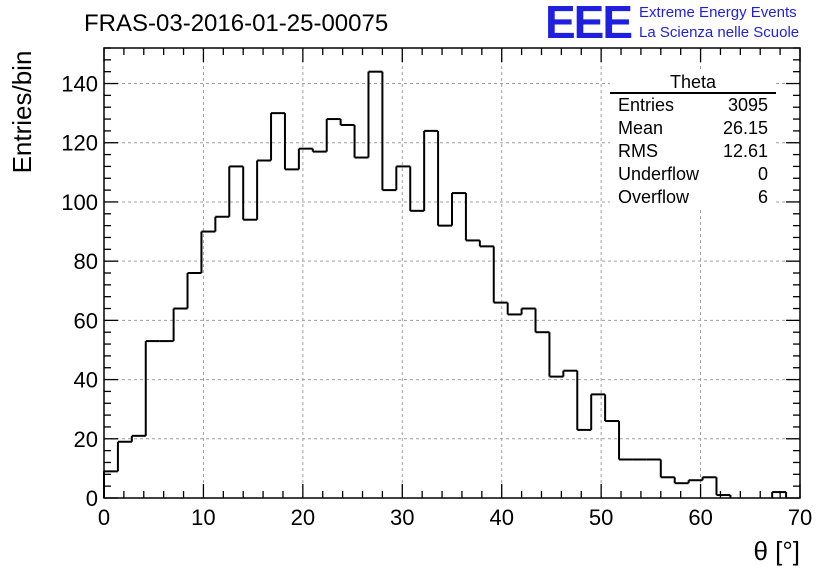 The width and height of the screenshot is (836, 572). Describe the element at coordinates (718, 12) in the screenshot. I see `logo-line-1: Extreme Energy Events` at that location.